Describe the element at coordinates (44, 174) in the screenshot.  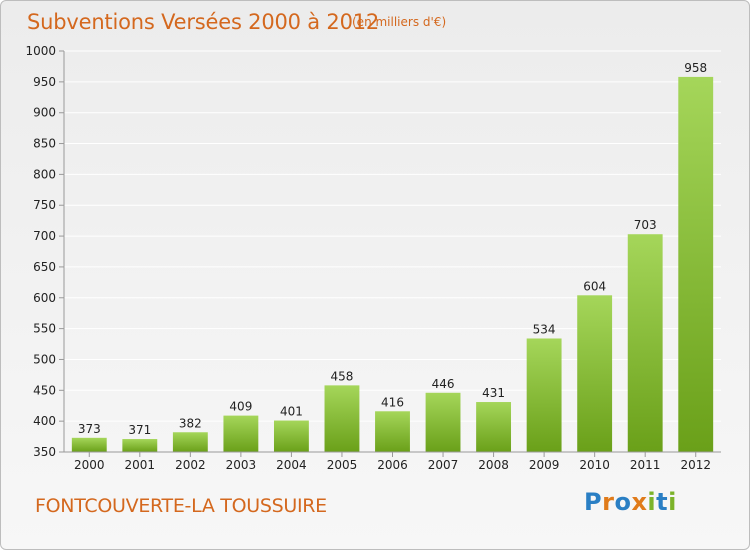
I see `y-tick-label: 800` at that location.